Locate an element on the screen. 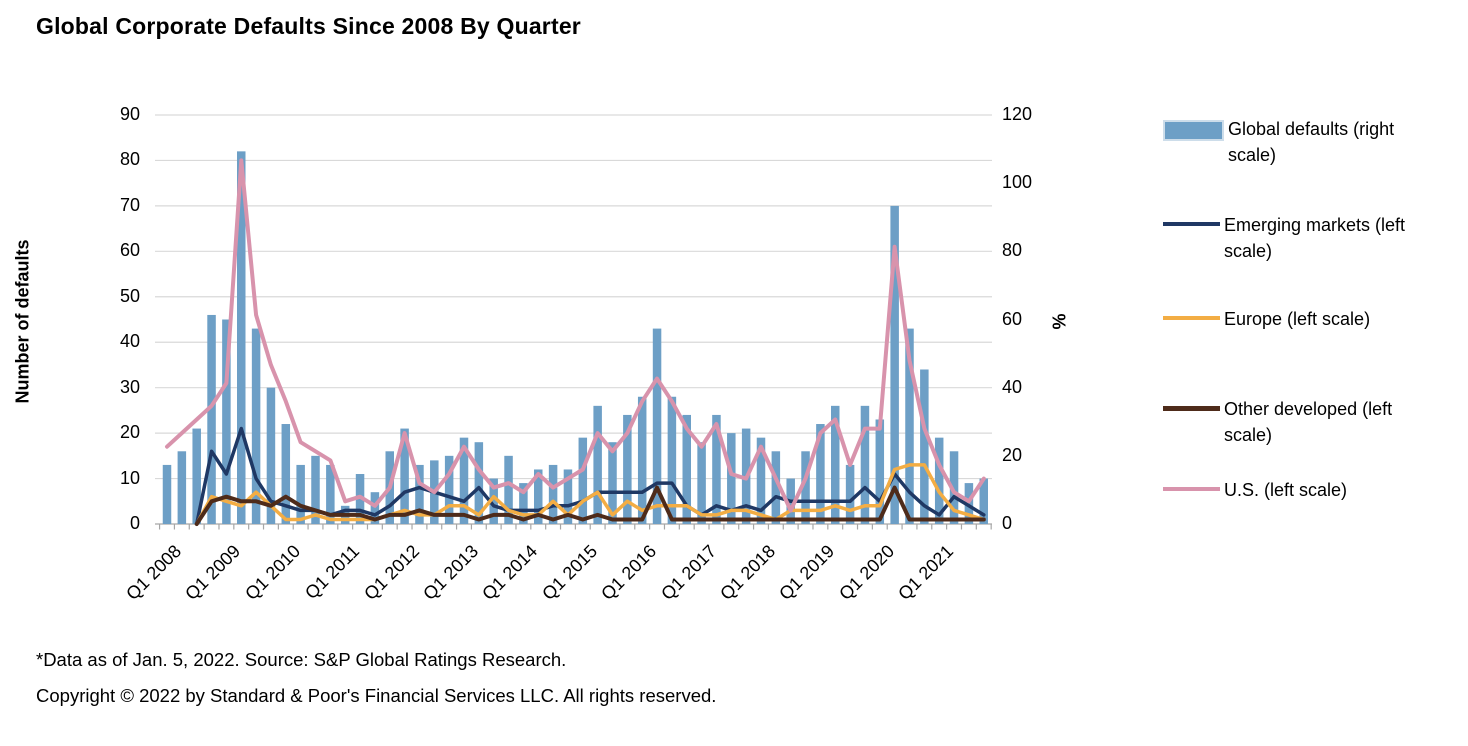 This screenshot has width=1468, height=746. legend-label: Other developed (left scale) is located at coordinates (1308, 422).